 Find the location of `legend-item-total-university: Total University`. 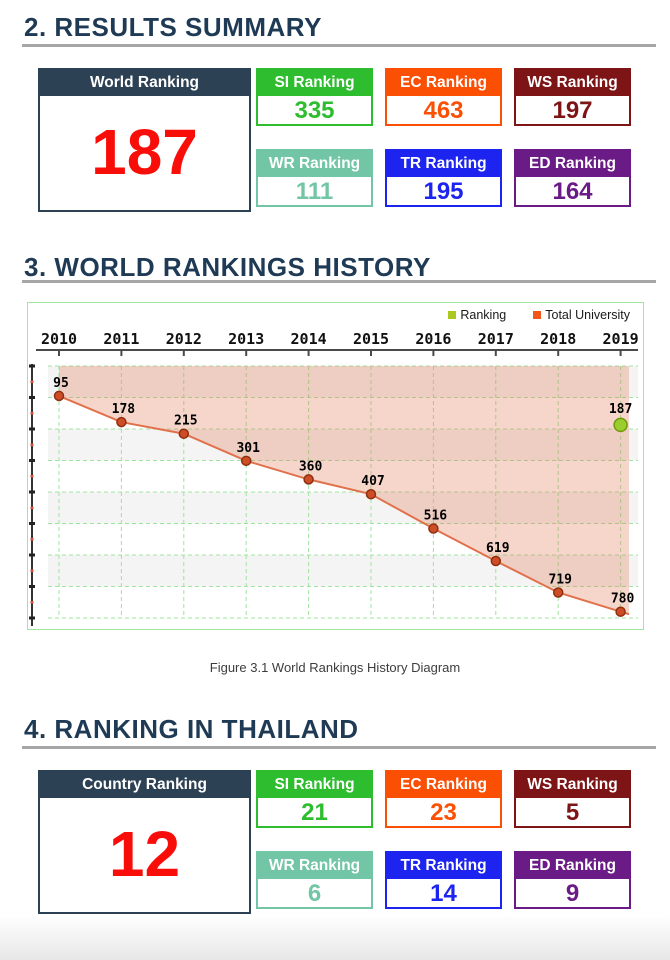

legend-item-total-university: Total University is located at coordinates (581, 315).